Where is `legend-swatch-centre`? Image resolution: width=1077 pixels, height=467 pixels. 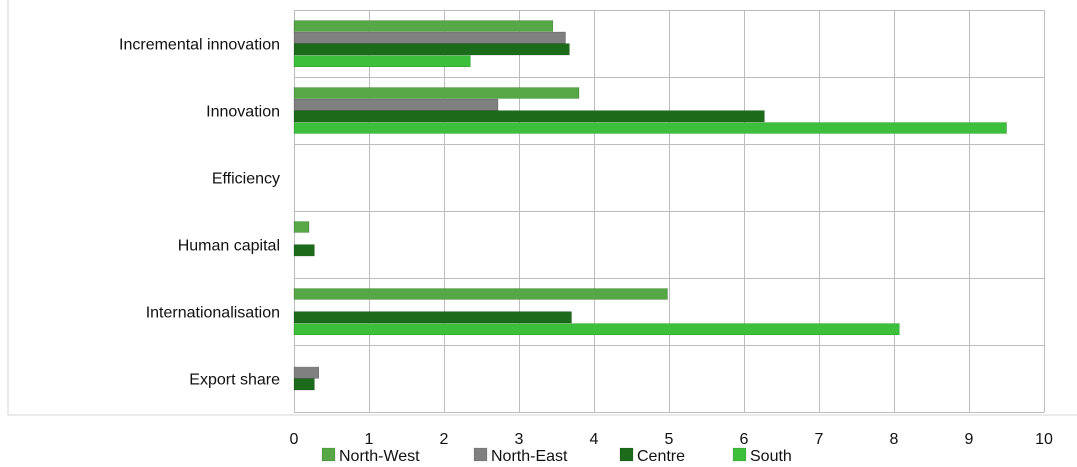
legend-swatch-centre is located at coordinates (626, 454).